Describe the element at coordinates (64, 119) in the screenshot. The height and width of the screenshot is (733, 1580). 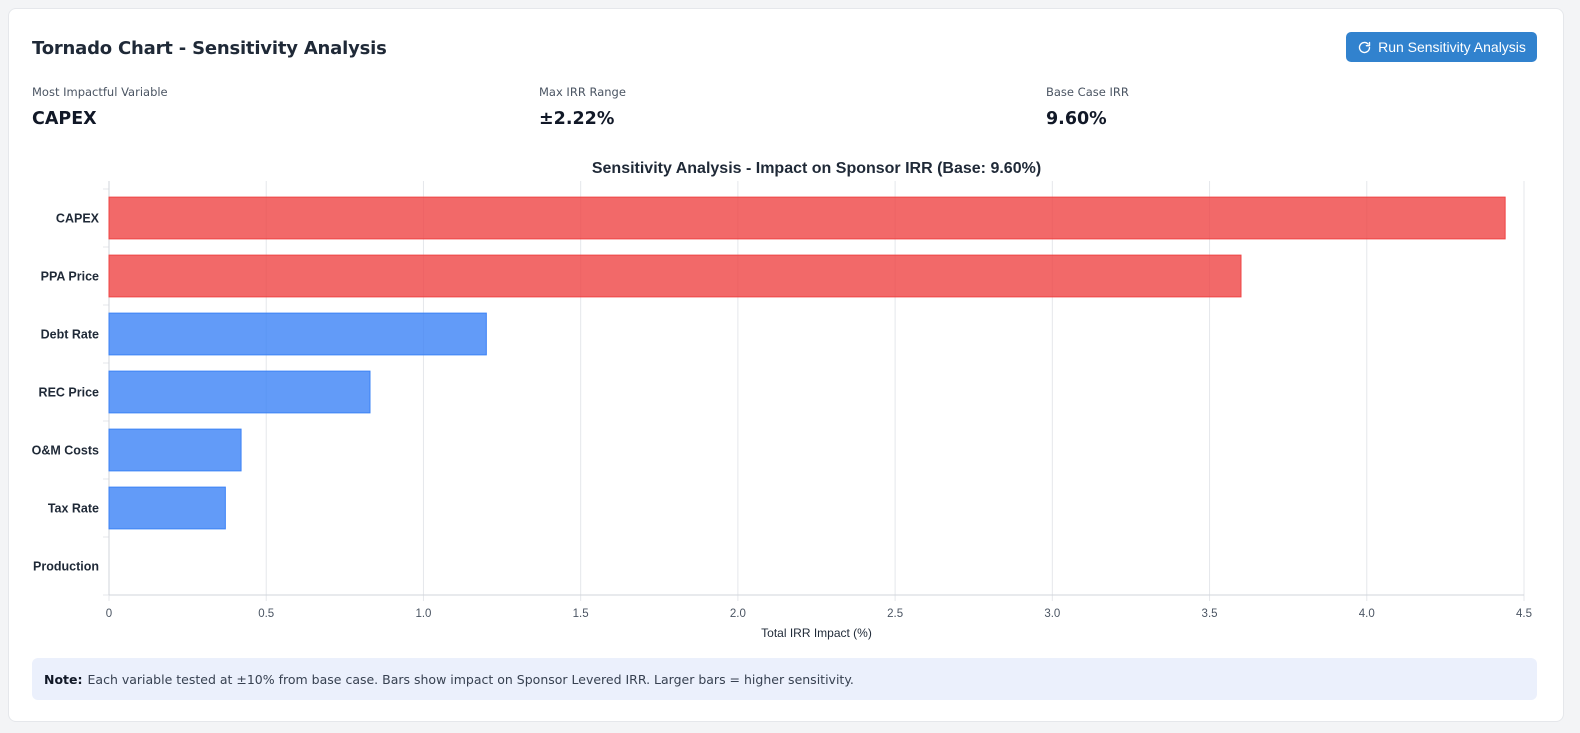
I see `metric-value: CAPEX` at that location.